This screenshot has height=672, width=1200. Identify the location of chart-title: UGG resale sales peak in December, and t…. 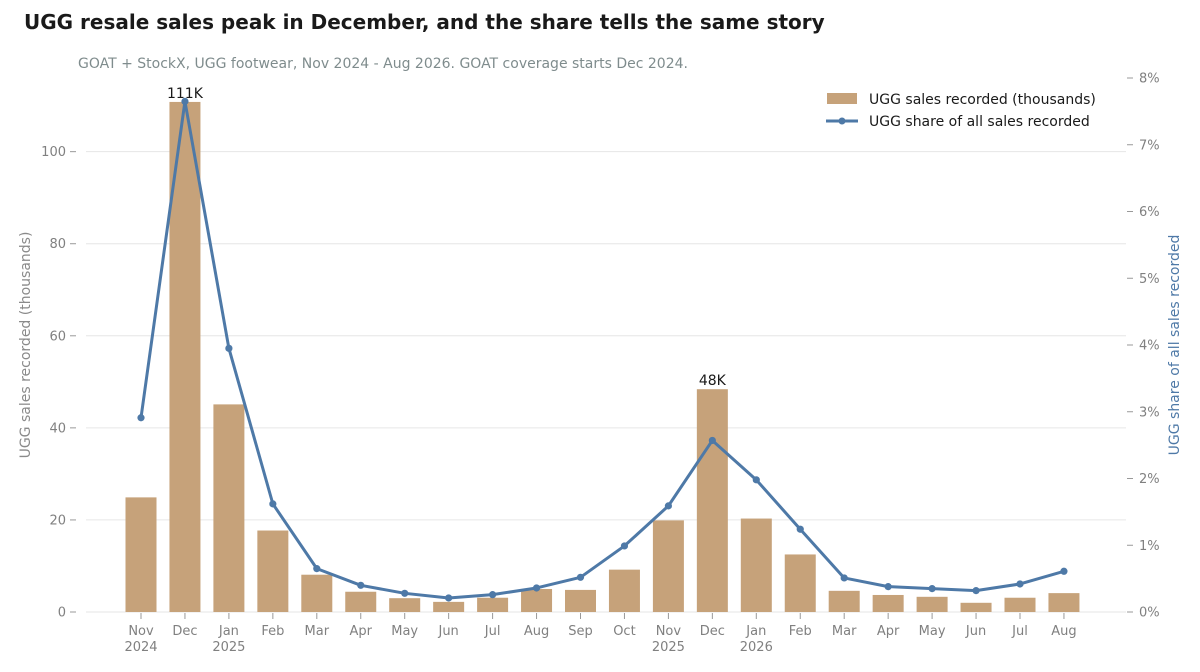
(424, 22).